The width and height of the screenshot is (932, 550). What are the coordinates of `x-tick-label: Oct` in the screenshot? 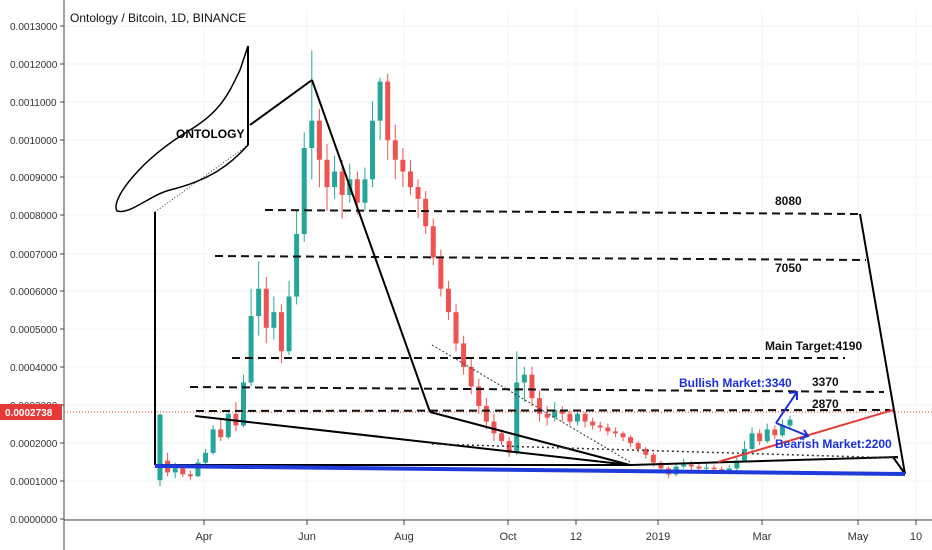 It's located at (507, 537).